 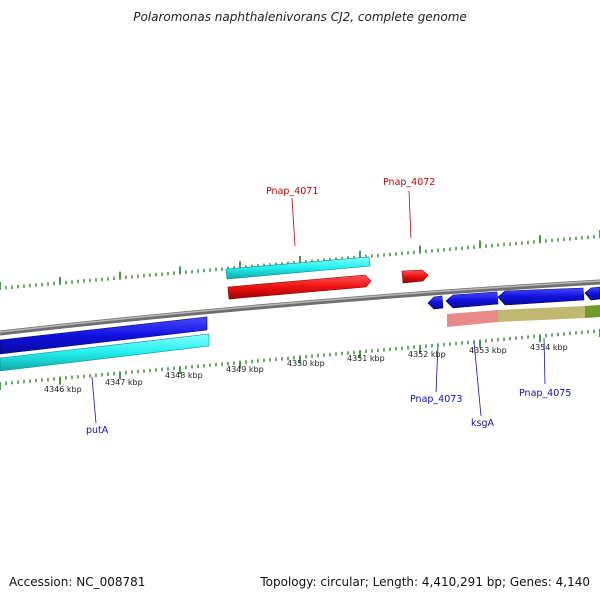 I want to click on kbp-label-4354: 4354 kbp, so click(x=549, y=347).